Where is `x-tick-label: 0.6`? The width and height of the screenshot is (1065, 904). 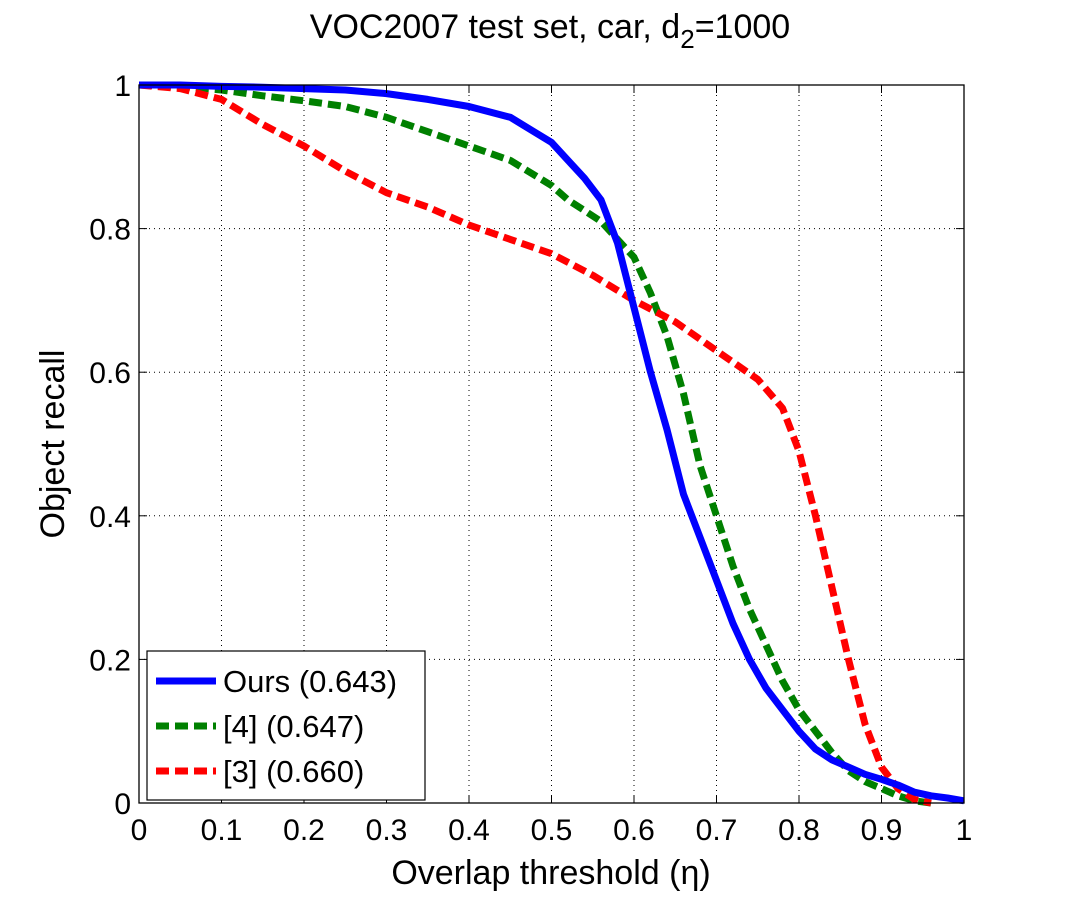
x-tick-label: 0.6 is located at coordinates (634, 830).